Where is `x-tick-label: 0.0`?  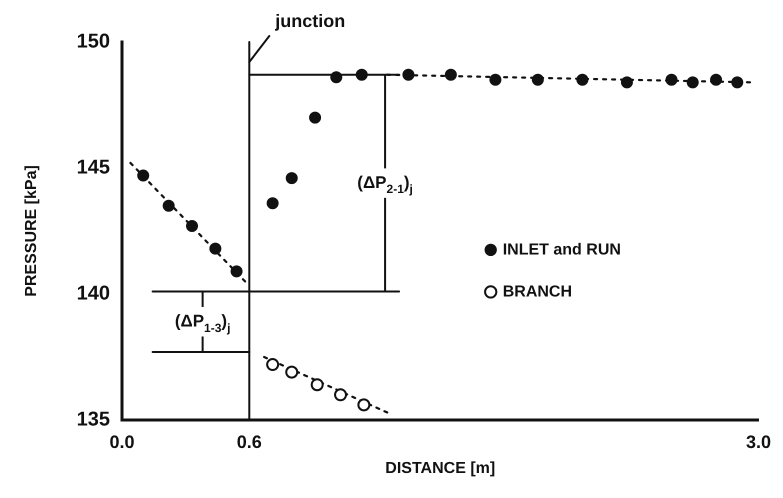 x-tick-label: 0.0 is located at coordinates (122, 442).